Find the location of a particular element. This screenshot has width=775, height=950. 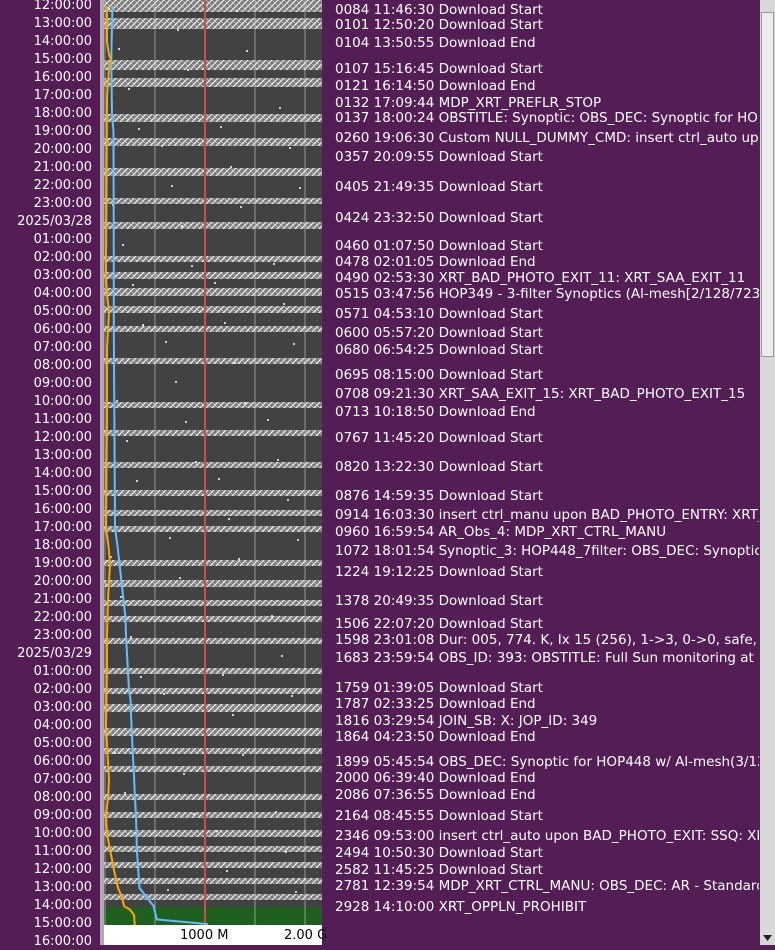

time-label: 19:00:00 is located at coordinates (62, 563).